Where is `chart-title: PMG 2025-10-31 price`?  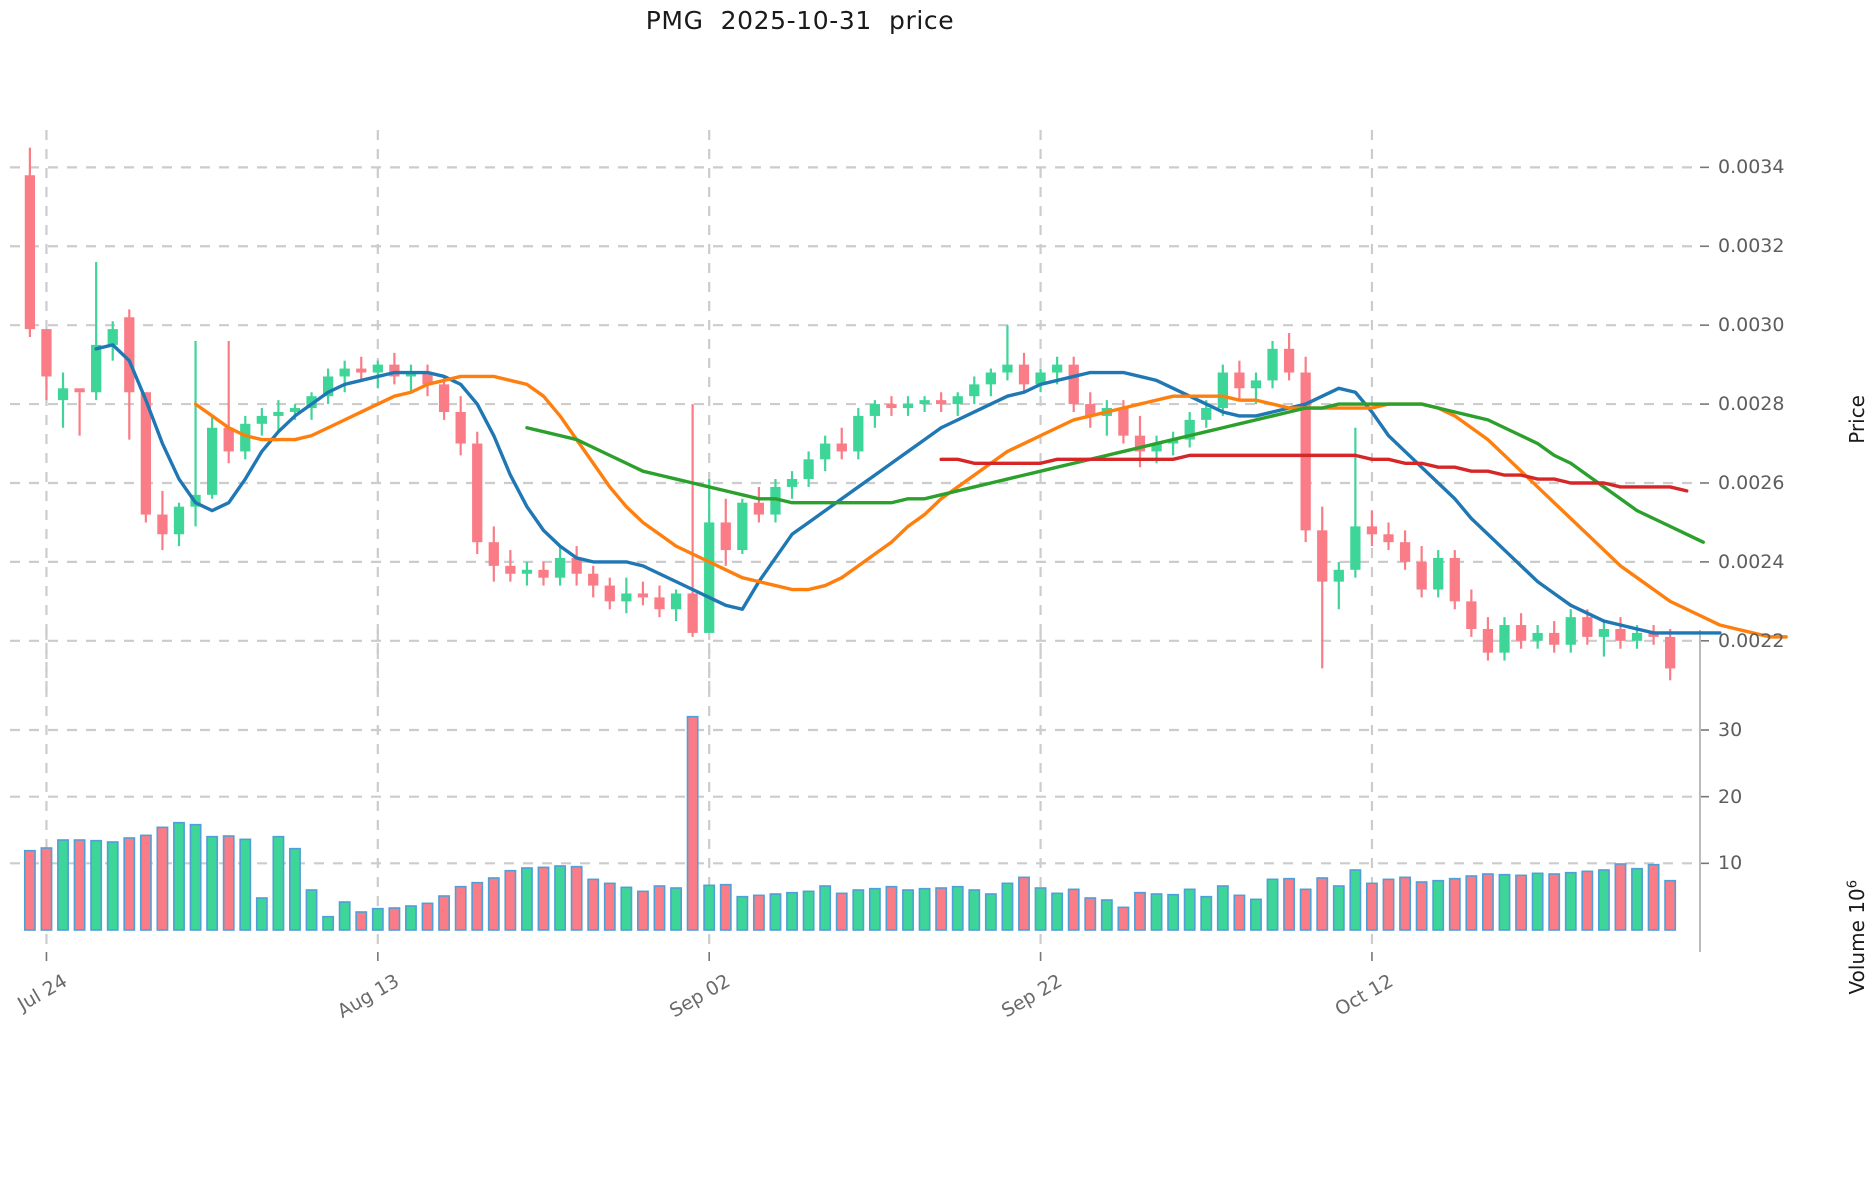
chart-title: PMG 2025-10-31 price is located at coordinates (800, 20).